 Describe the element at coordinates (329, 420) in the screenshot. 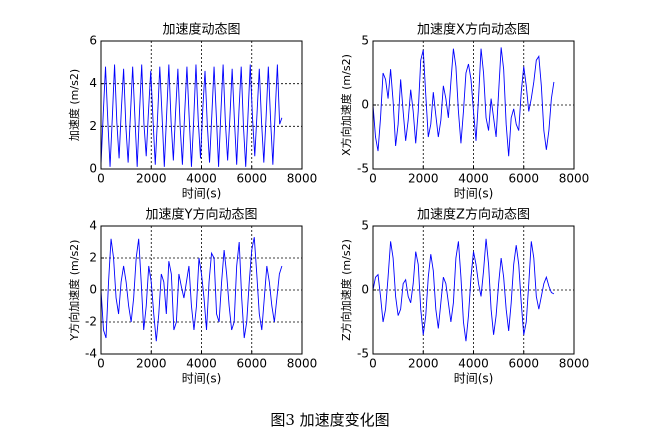

I see `figure-caption: 图3 加速度变化图` at that location.